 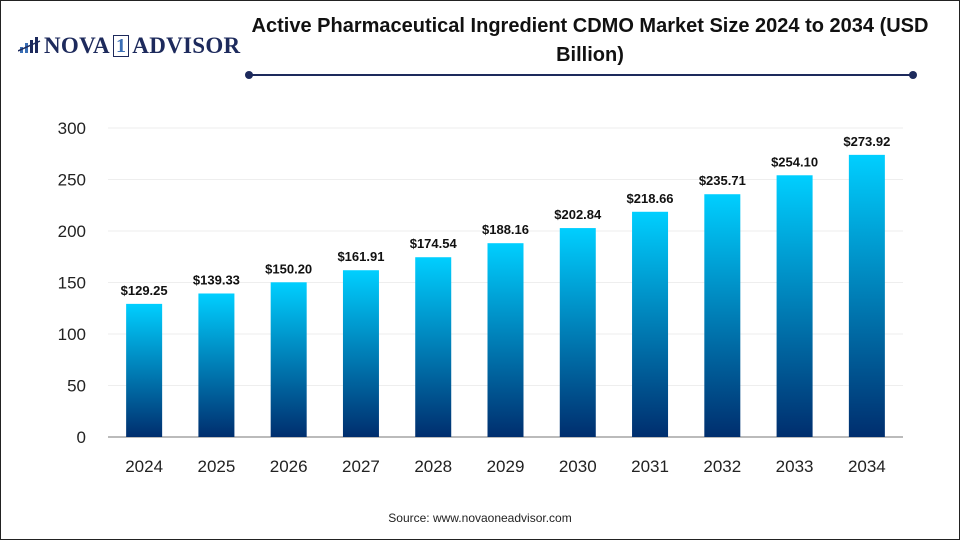 I want to click on x-tick-label: 2024, so click(x=144, y=466).